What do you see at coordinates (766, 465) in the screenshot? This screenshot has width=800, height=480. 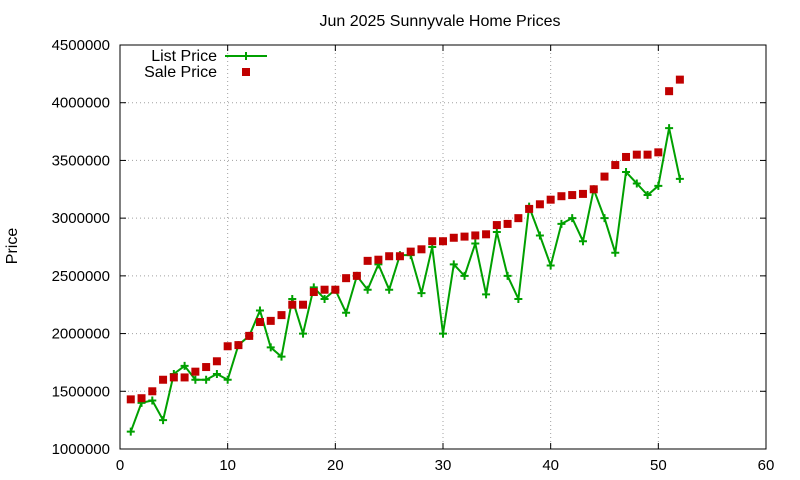 I see `x-tick-label: 60` at bounding box center [766, 465].